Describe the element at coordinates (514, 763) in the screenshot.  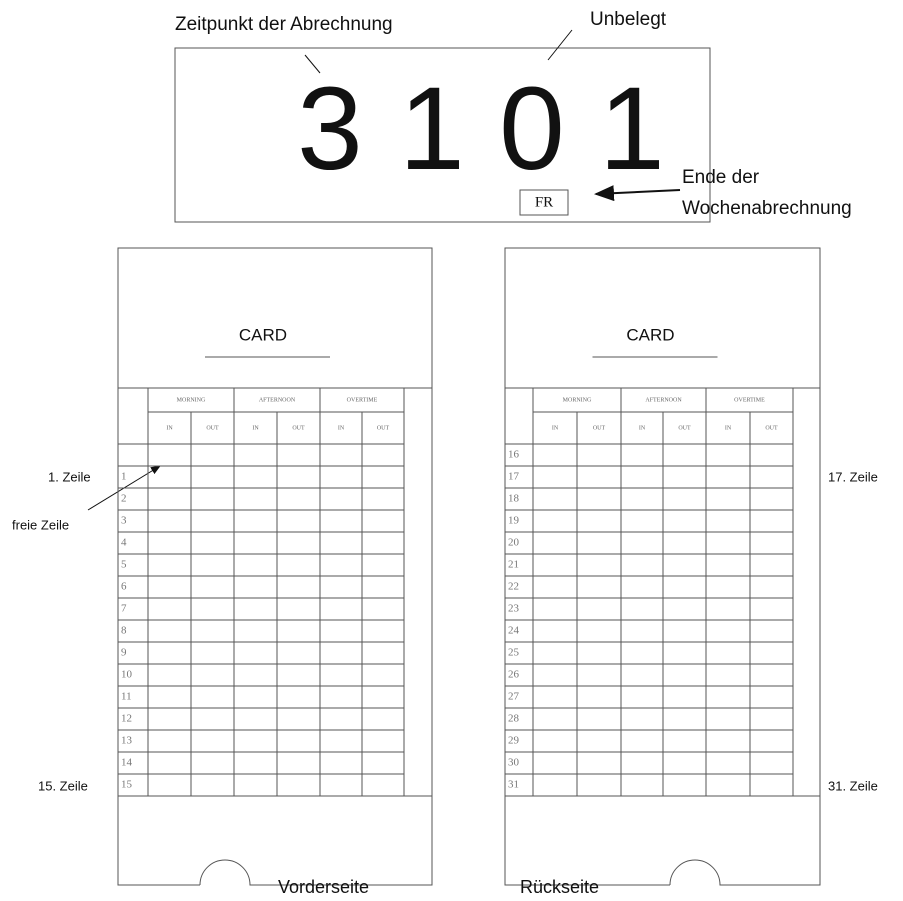
I see `row-number: 30` at that location.